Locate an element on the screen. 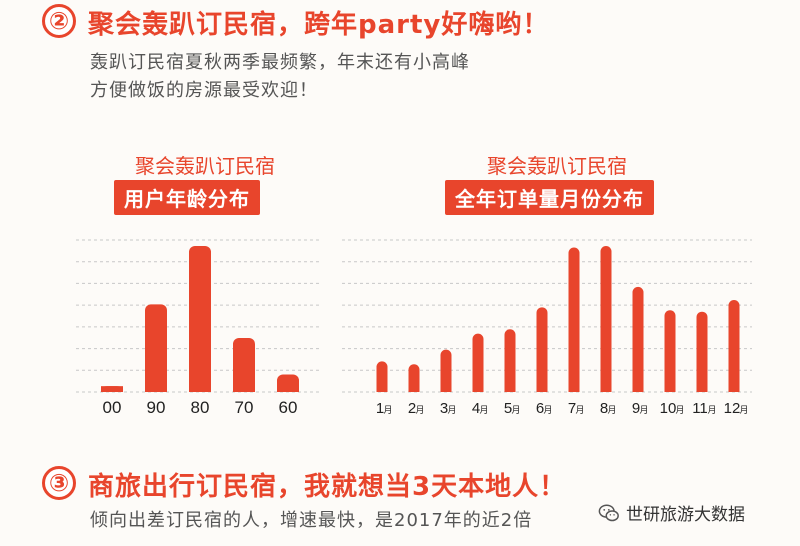 This screenshot has width=800, height=546. tick-label: 8 is located at coordinates (604, 408).